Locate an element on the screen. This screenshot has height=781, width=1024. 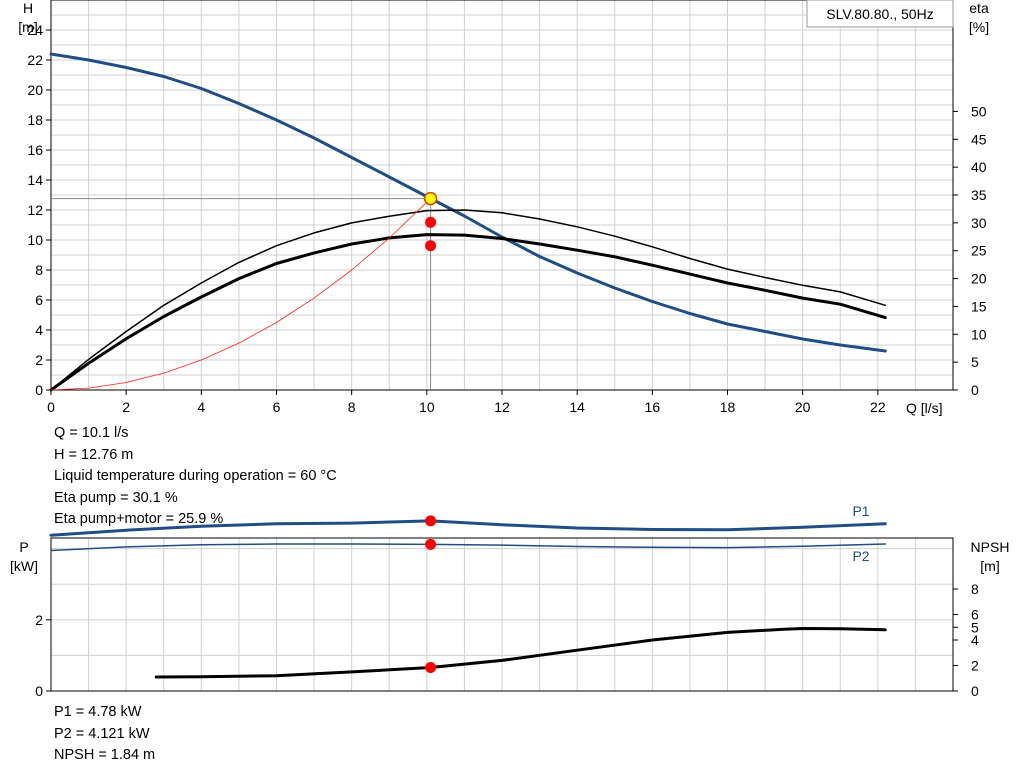
y-right-tick-label: 35 is located at coordinates (979, 195).